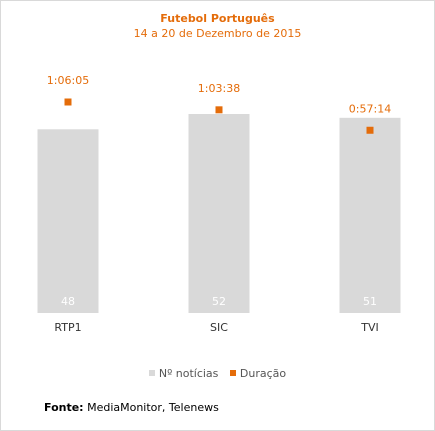 Image resolution: width=435 pixels, height=431 pixels. I want to click on legend-item-noticias: Nº notícias, so click(183, 373).